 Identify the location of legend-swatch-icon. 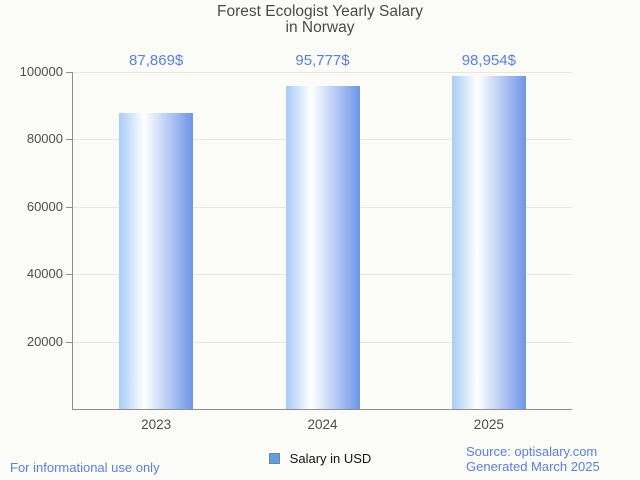
(274, 458).